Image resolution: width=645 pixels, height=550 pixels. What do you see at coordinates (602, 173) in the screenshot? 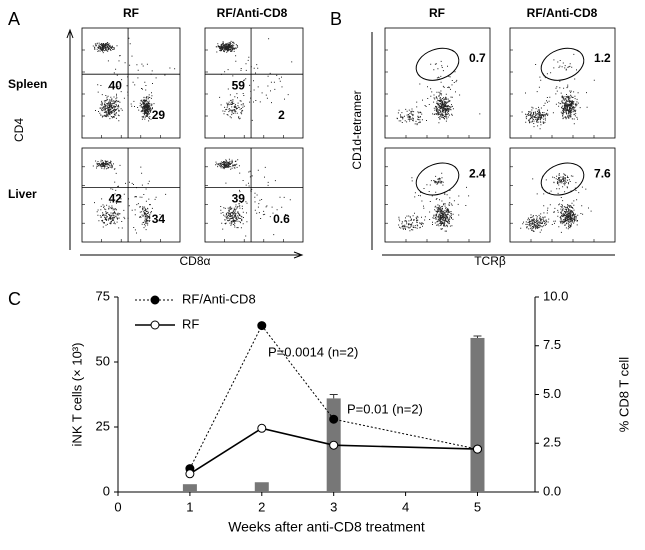
I see `gate-value: 7.6` at bounding box center [602, 173].